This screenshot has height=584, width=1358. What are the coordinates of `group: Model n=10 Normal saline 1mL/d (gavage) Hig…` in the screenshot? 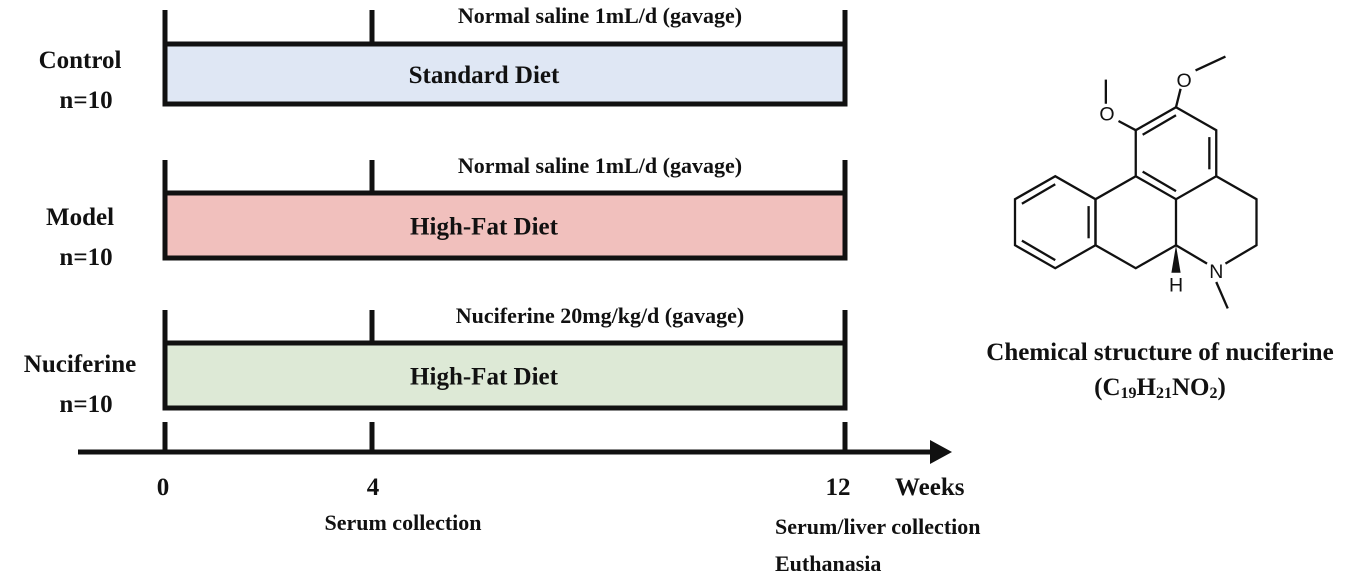 It's located at (447, 212).